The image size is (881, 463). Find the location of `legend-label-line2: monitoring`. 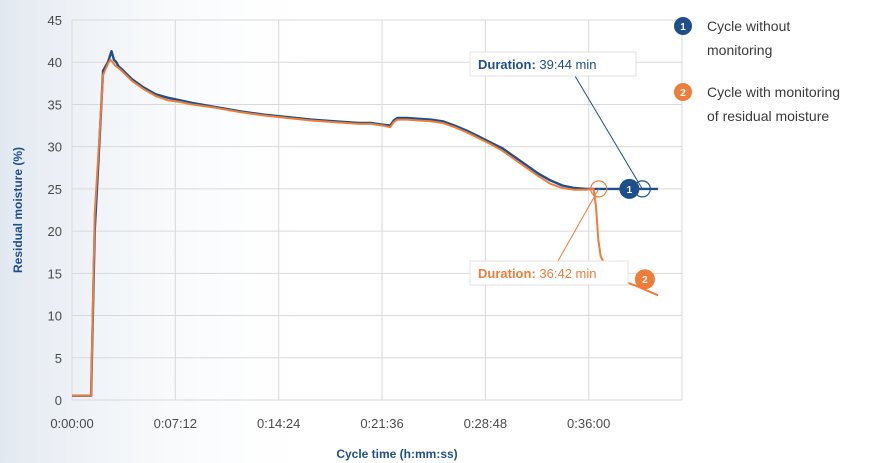

legend-label-line2: monitoring is located at coordinates (739, 50).